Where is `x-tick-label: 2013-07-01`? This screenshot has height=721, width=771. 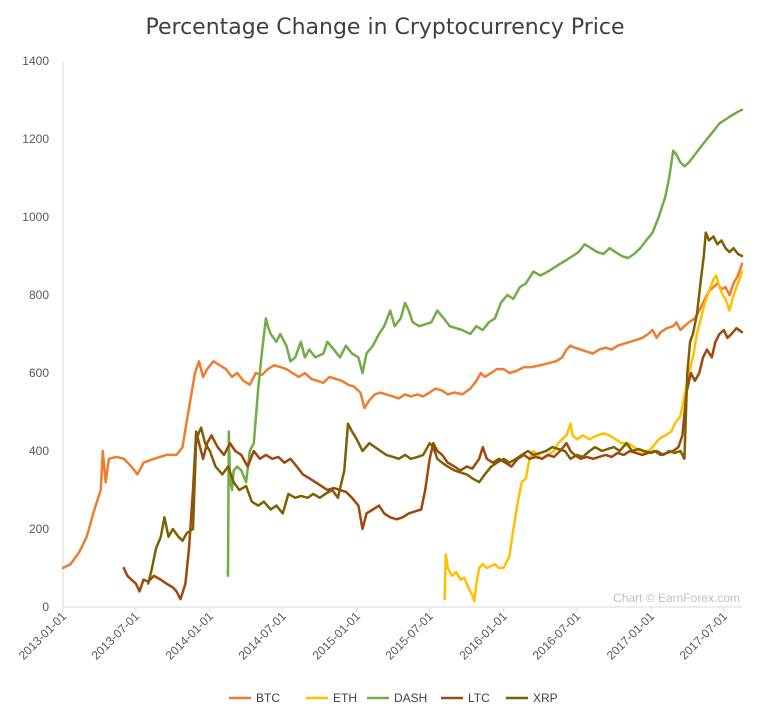 x-tick-label: 2013-07-01 is located at coordinates (116, 636).